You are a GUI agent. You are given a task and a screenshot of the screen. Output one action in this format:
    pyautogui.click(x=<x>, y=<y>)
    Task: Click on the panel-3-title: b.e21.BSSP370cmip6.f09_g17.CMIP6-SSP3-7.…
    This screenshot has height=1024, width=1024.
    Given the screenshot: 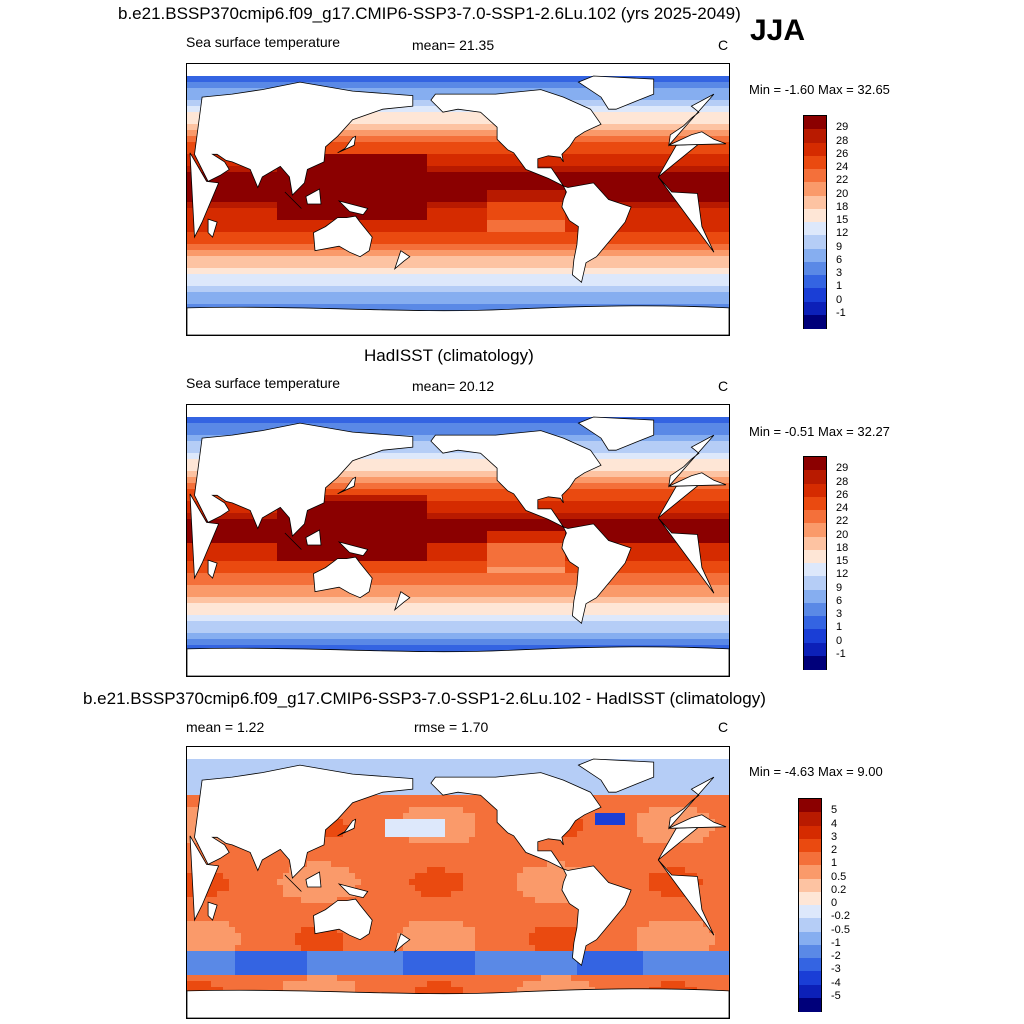 What is the action you would take?
    pyautogui.click(x=424, y=698)
    